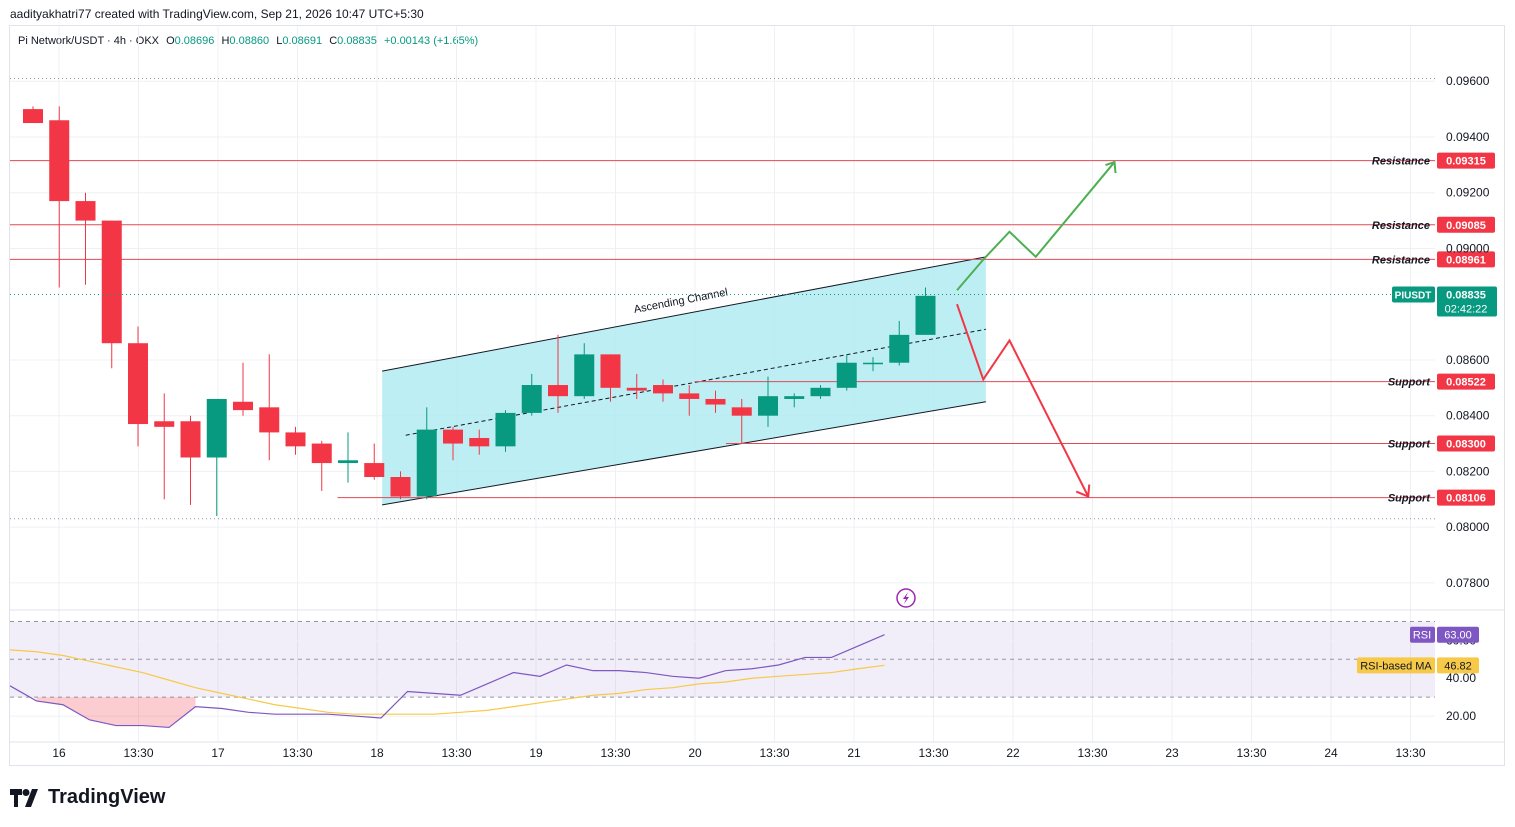  I want to click on close-value: 0.08835, so click(357, 41).